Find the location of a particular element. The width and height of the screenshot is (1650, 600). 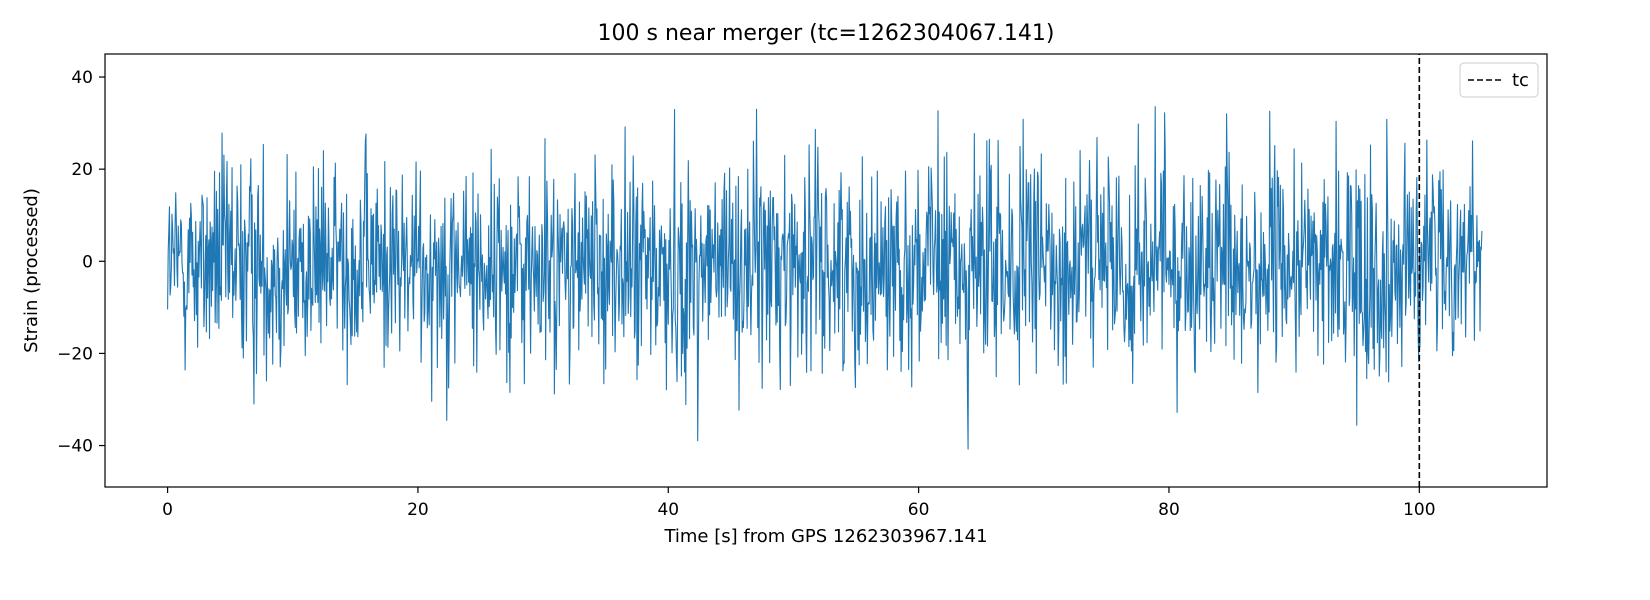

legend: tc is located at coordinates (1499, 80).